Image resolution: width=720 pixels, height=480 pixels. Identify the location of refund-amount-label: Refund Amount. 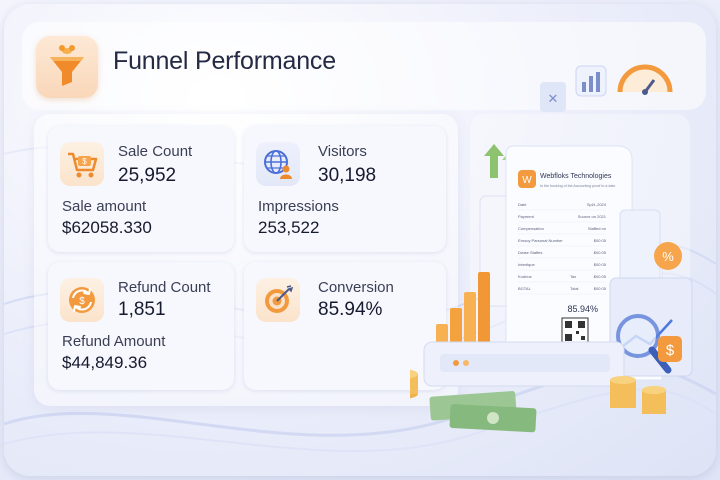
(114, 341).